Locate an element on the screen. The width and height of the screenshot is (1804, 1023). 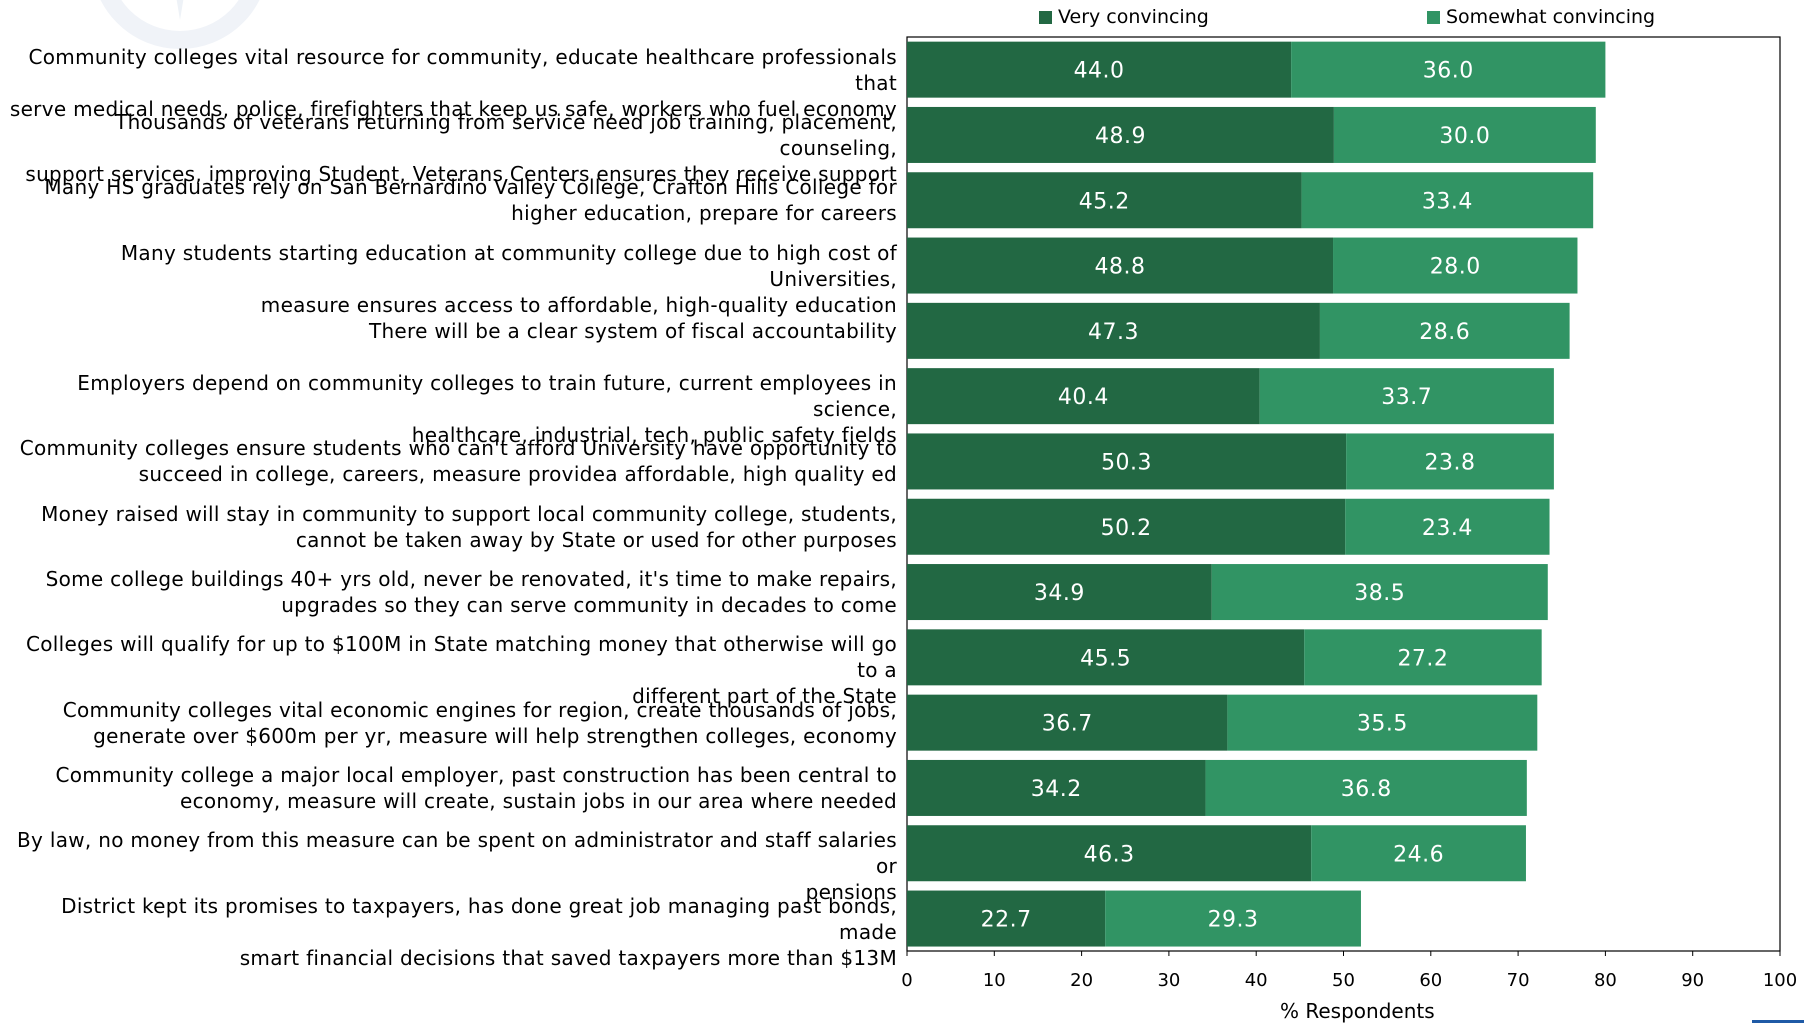
x-tick-label: 90 is located at coordinates (1692, 980).